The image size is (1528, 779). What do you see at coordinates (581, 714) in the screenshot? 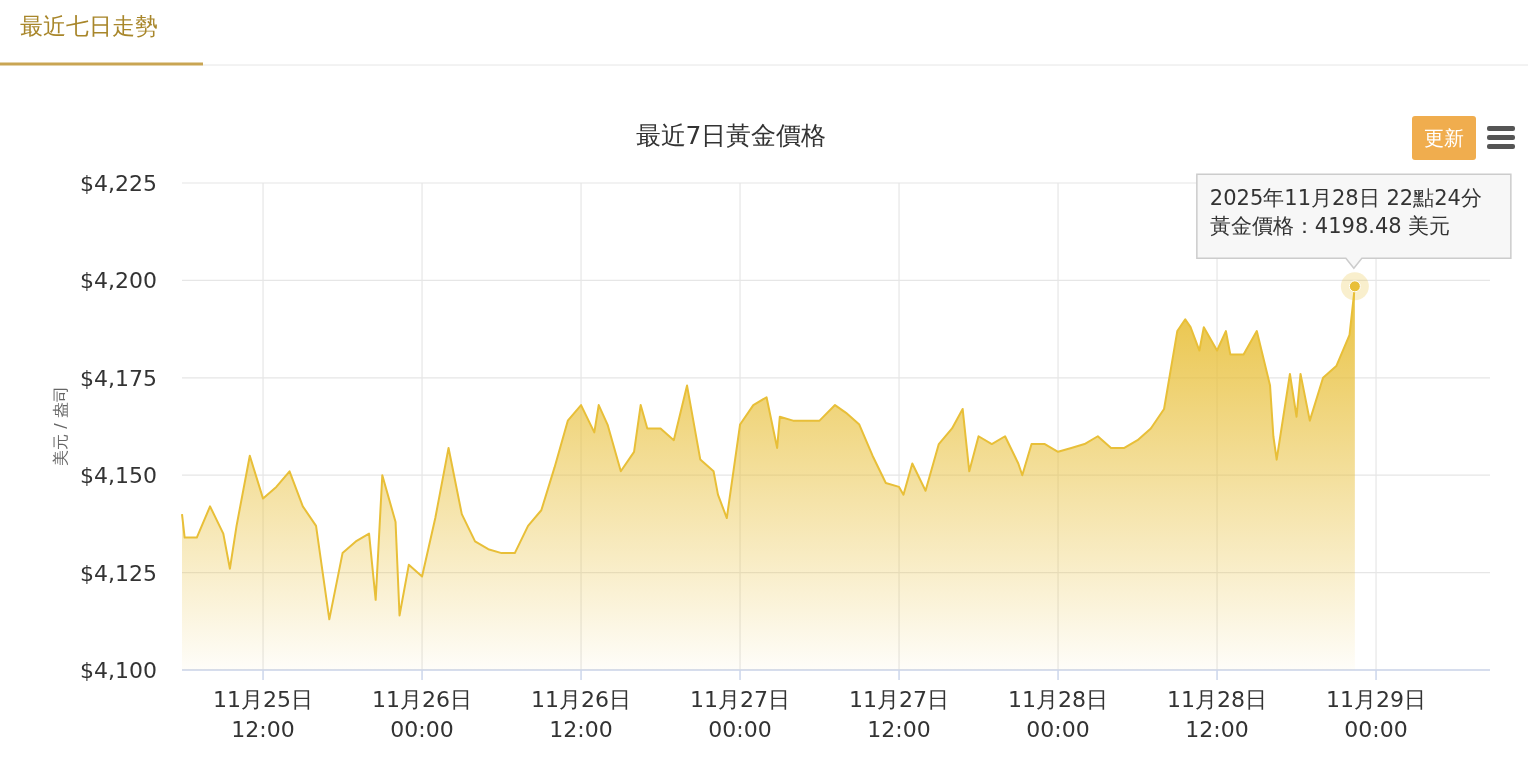
I see `x-tick-label: 11月26日 12:00` at bounding box center [581, 714].